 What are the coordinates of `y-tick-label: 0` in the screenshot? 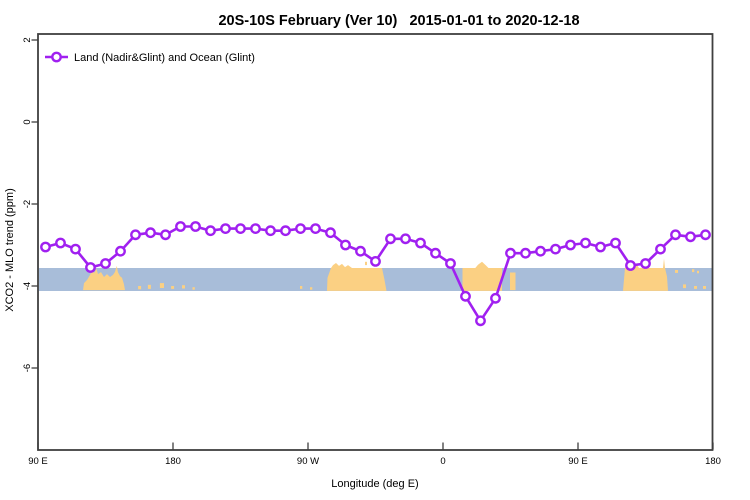 It's located at (27, 121).